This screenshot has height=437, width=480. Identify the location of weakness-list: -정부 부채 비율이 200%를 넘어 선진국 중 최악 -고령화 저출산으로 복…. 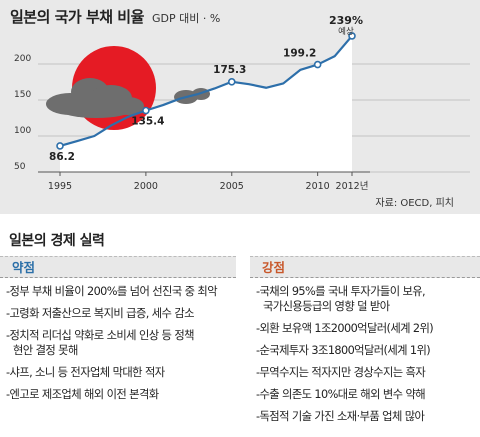
(118, 340).